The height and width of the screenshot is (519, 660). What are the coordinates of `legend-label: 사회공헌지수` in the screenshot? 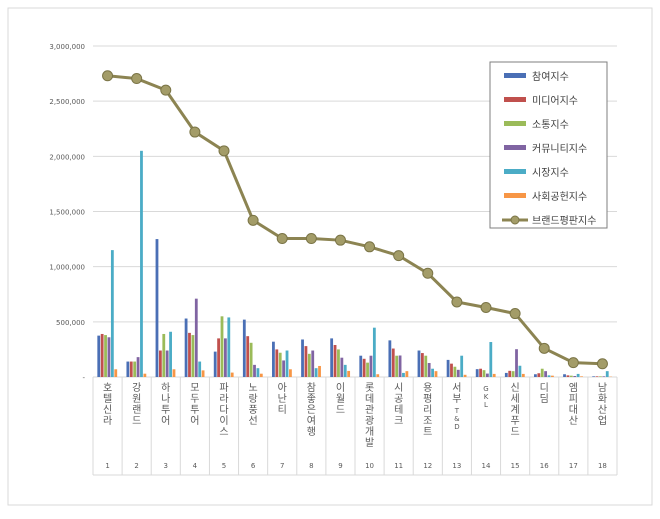 It's located at (559, 197).